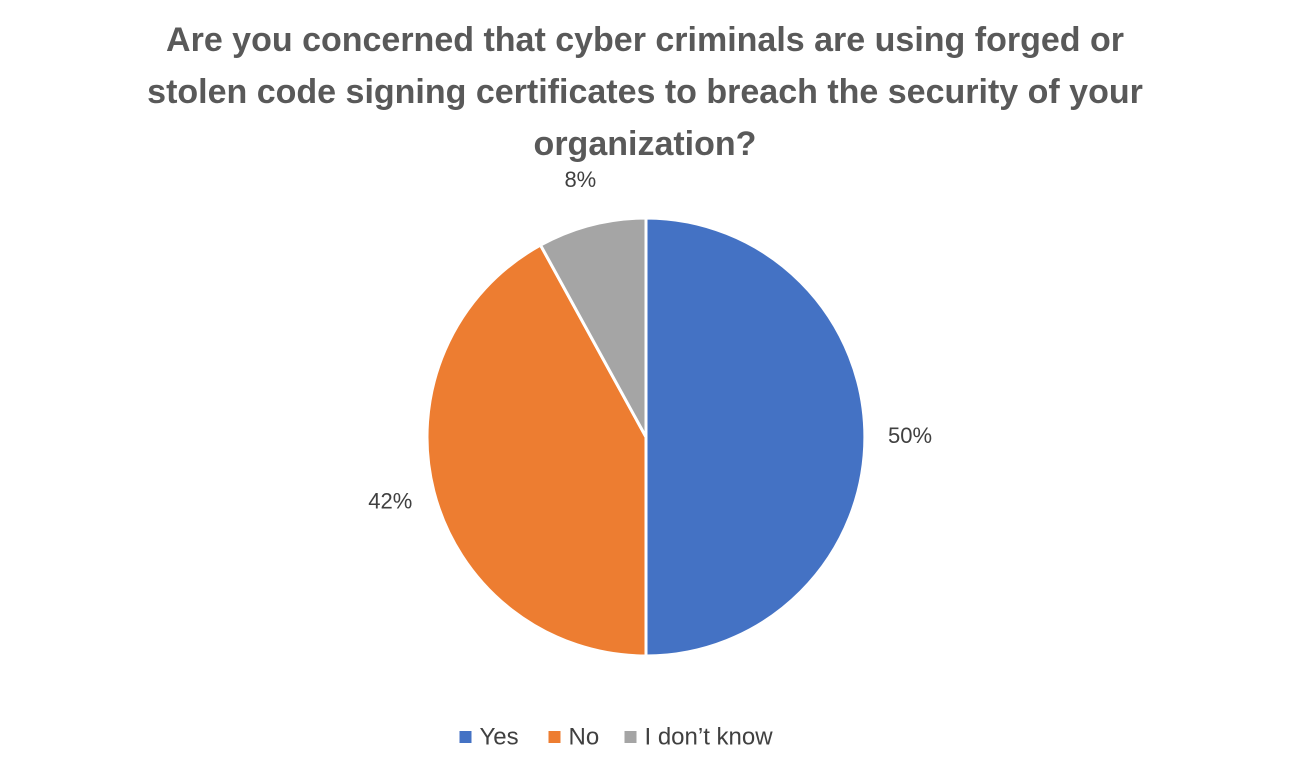  Describe the element at coordinates (390, 500) in the screenshot. I see `data-label: 42%` at that location.